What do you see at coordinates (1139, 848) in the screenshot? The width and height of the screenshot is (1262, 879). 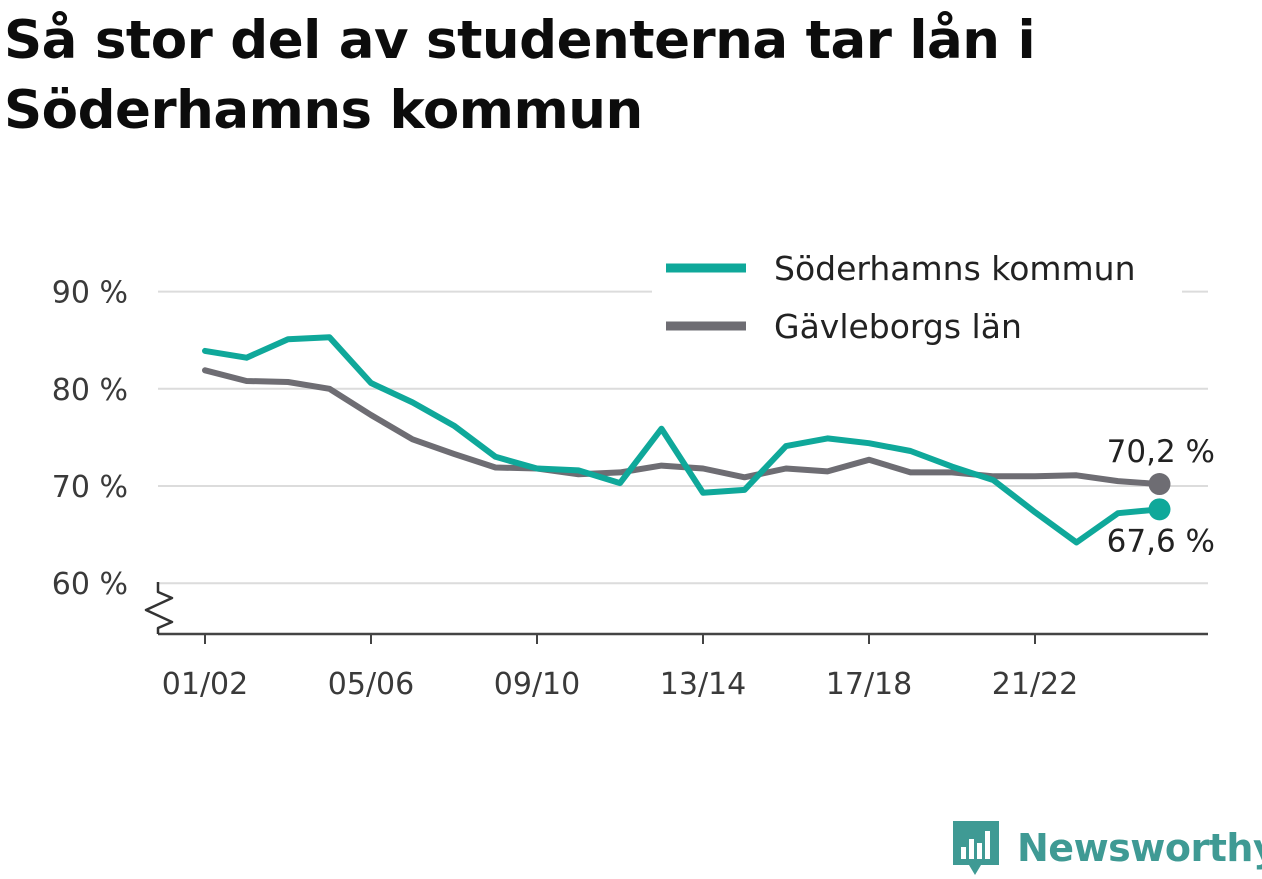 I see `brand-name: Newsworthy` at bounding box center [1139, 848].